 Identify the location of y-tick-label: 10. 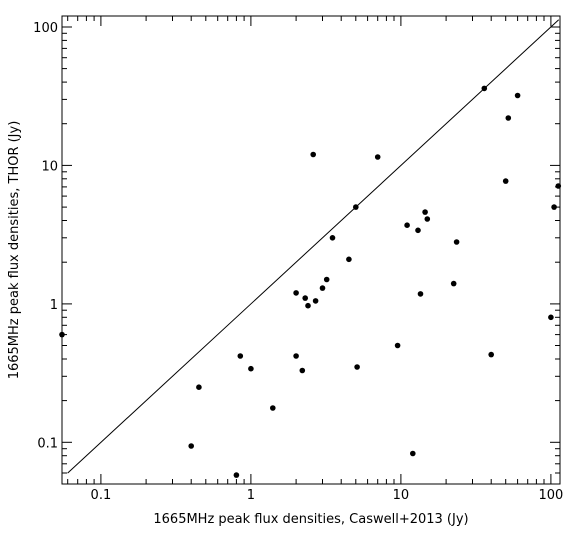
(49, 166).